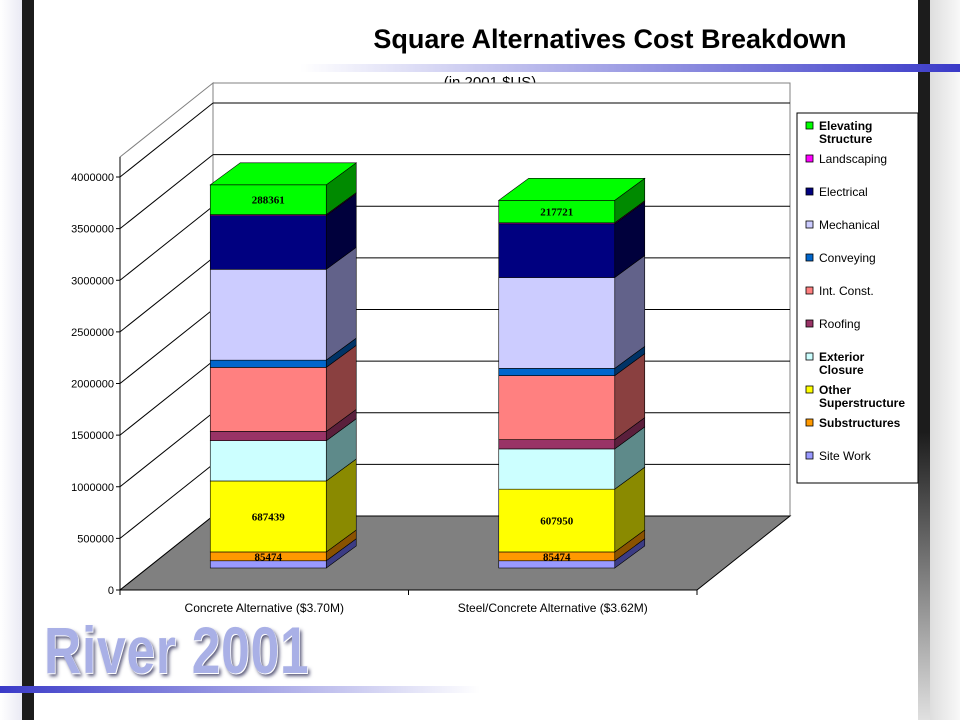  What do you see at coordinates (92, 436) in the screenshot?
I see `y-tick-label: 1500000` at bounding box center [92, 436].